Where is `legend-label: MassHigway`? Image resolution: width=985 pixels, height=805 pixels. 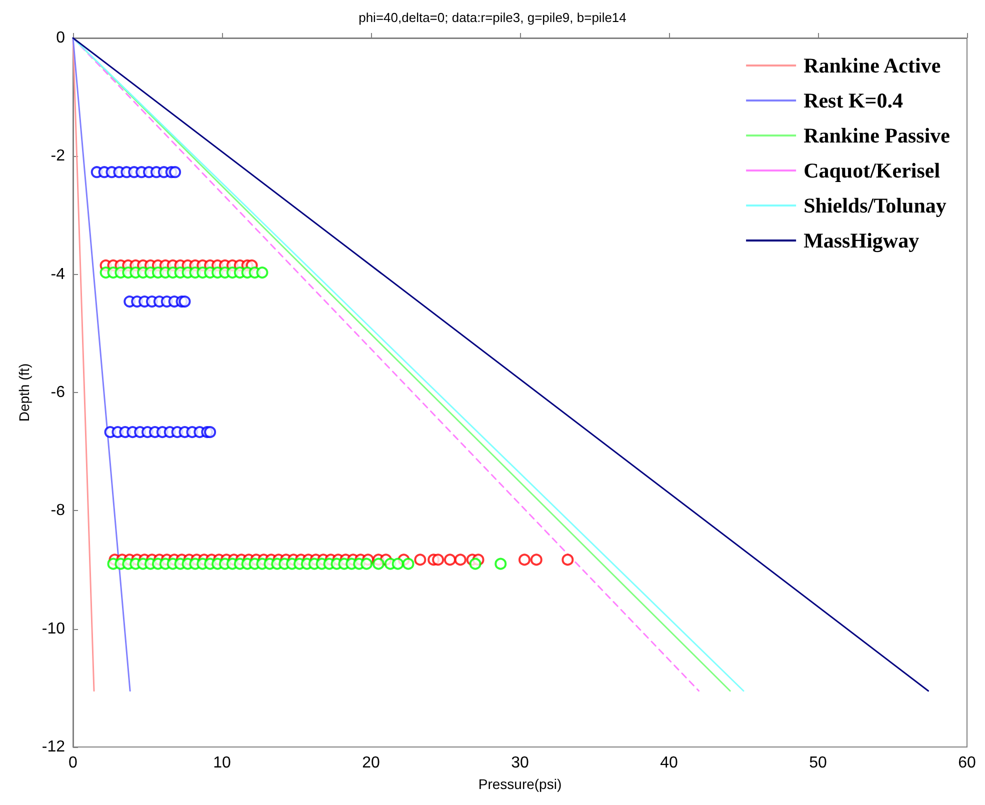
legend-label: MassHigway is located at coordinates (862, 240).